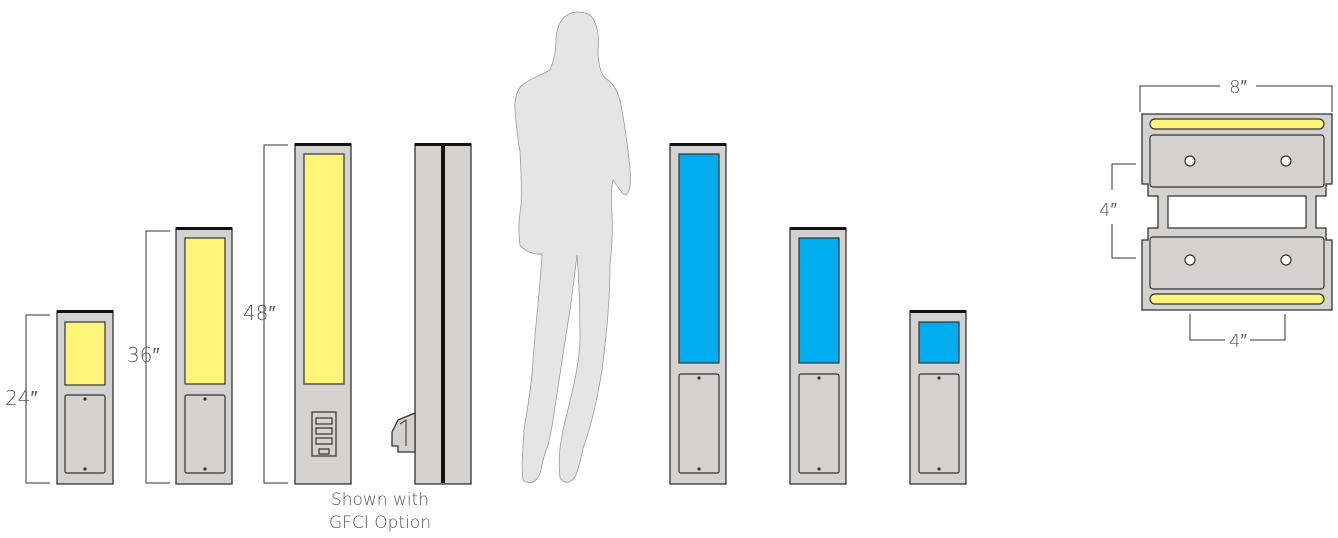 The image size is (1338, 538). What do you see at coordinates (1237, 263) in the screenshot?
I see `lower-chamber` at bounding box center [1237, 263].